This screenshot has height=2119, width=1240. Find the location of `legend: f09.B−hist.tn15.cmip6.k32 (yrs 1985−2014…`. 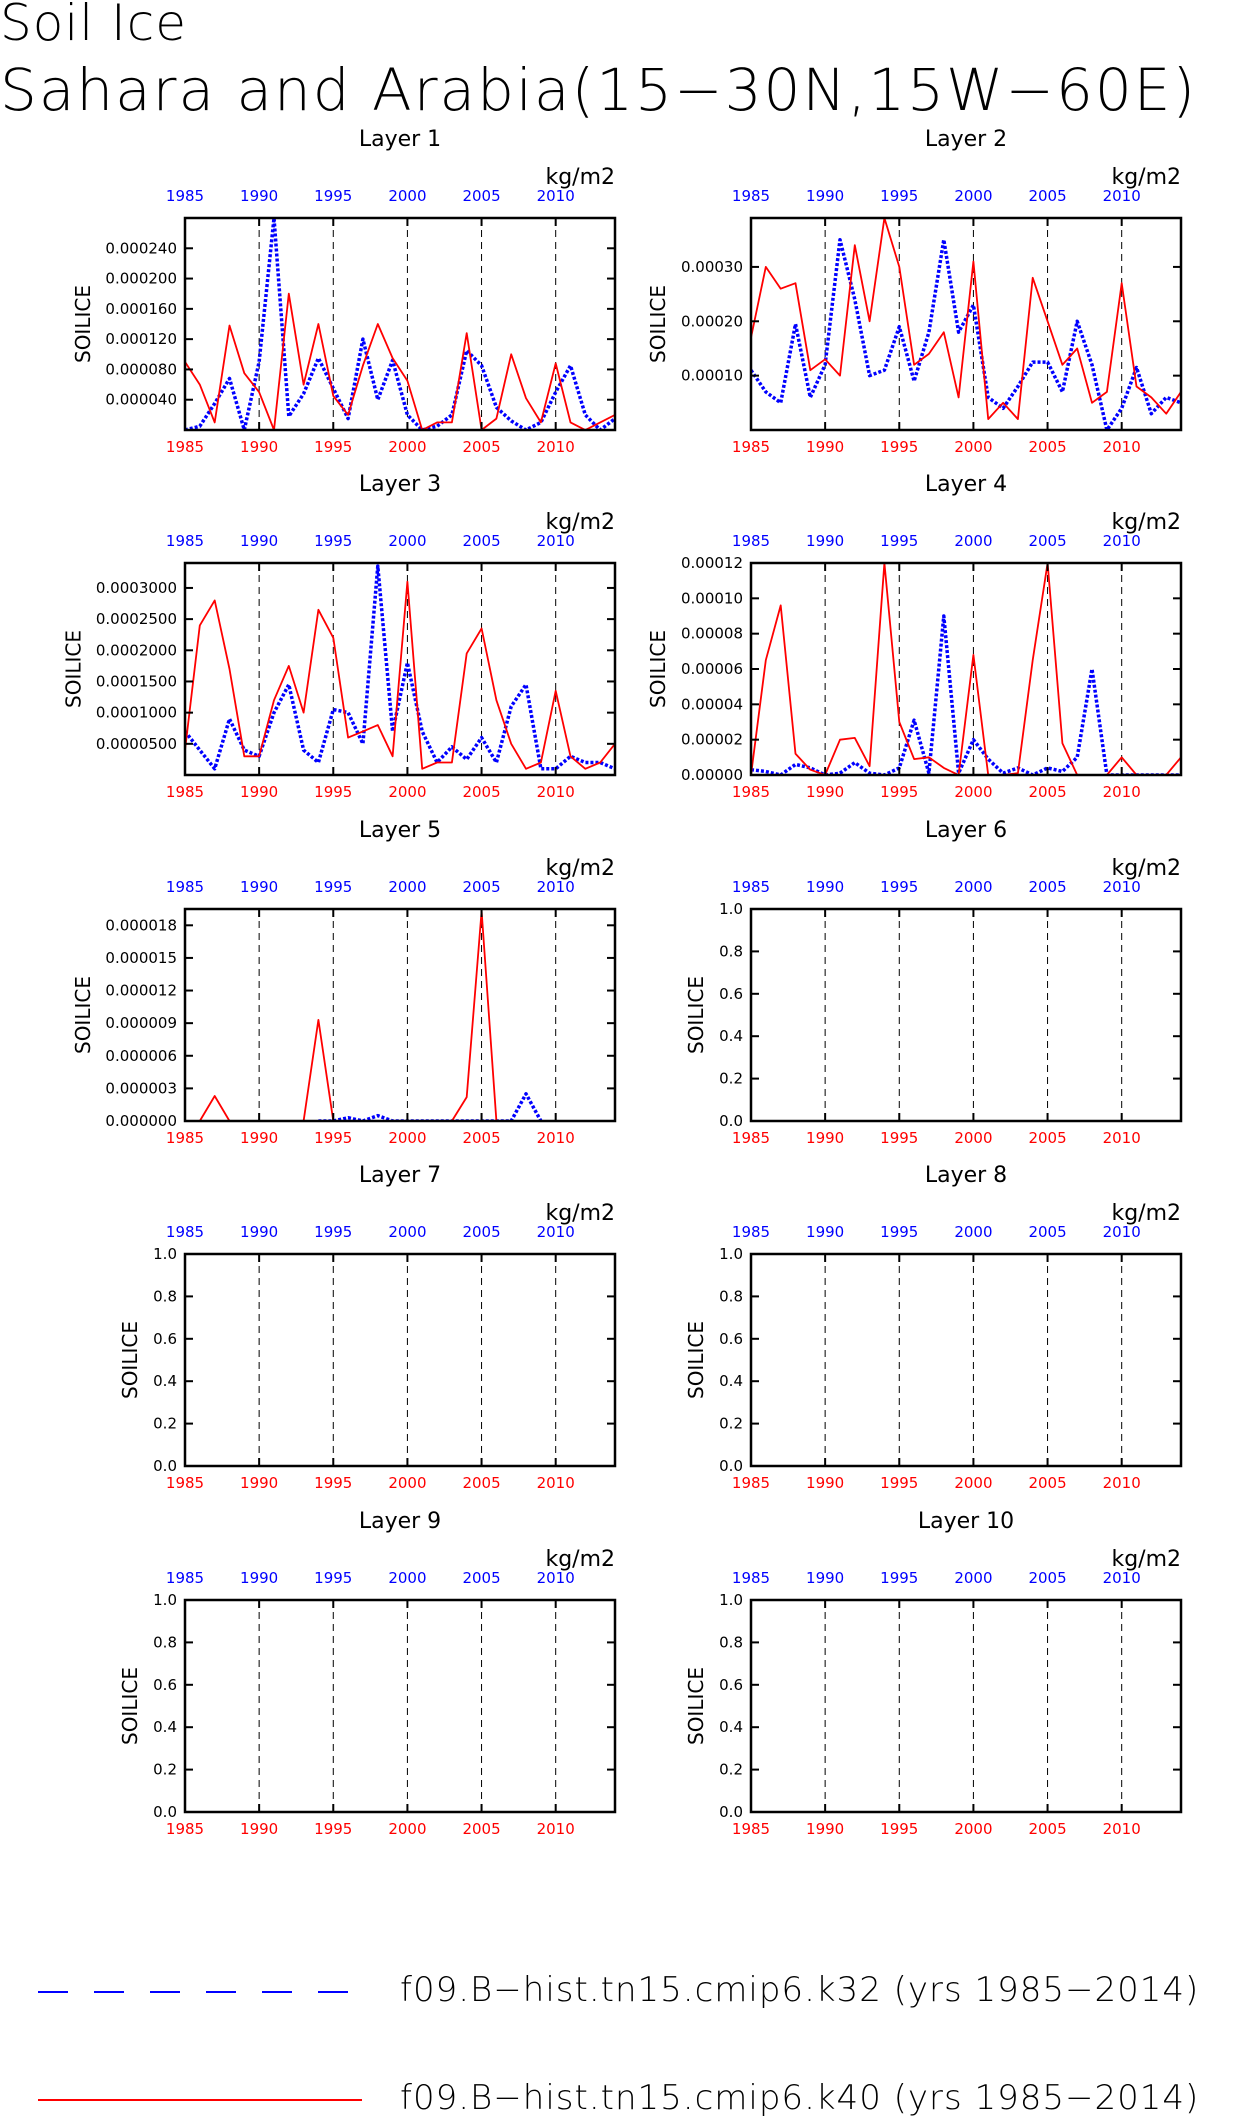

legend: f09.B−hist.tn15.cmip6.k32 (yrs 1985−2014… is located at coordinates (620, 2024).